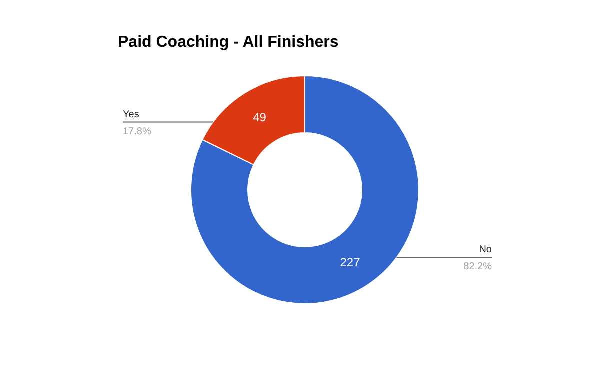  What do you see at coordinates (228, 43) in the screenshot?
I see `chart-title: Paid Coaching - All Finishers` at bounding box center [228, 43].